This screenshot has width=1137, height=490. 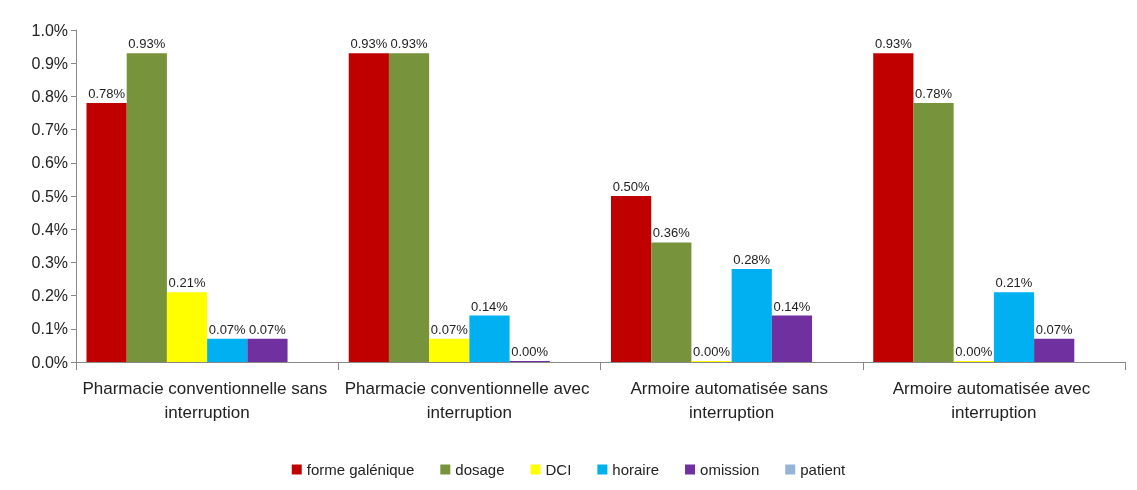 What do you see at coordinates (49, 63) in the screenshot?
I see `y-tick-label: 0.9%` at bounding box center [49, 63].